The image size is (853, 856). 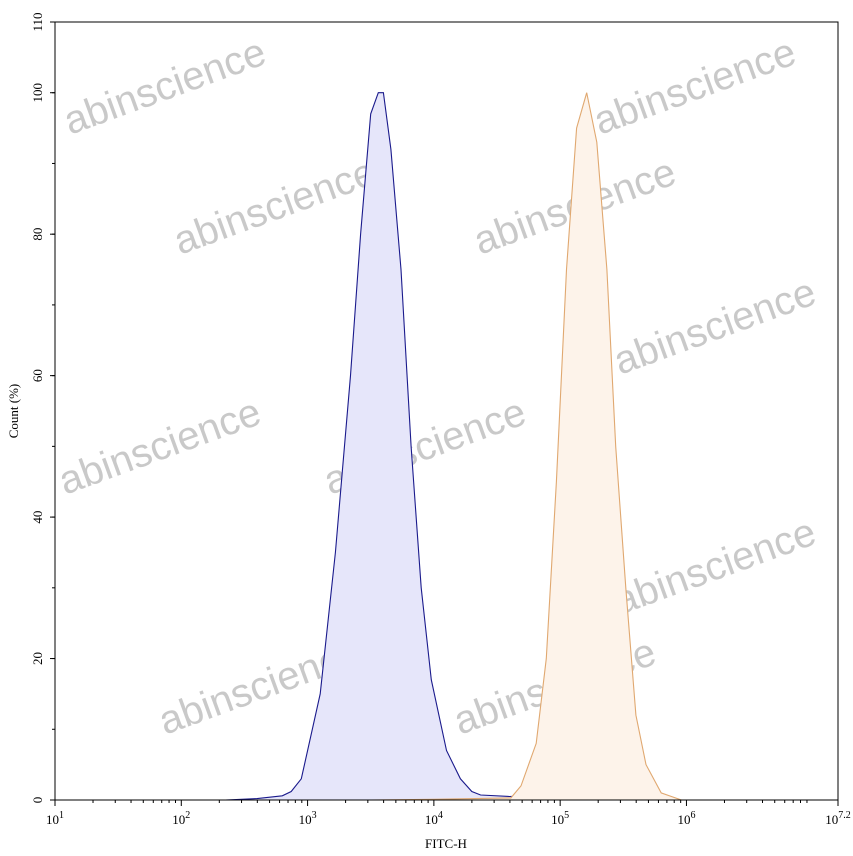 I want to click on x-tick-label: 10², so click(x=181, y=818).